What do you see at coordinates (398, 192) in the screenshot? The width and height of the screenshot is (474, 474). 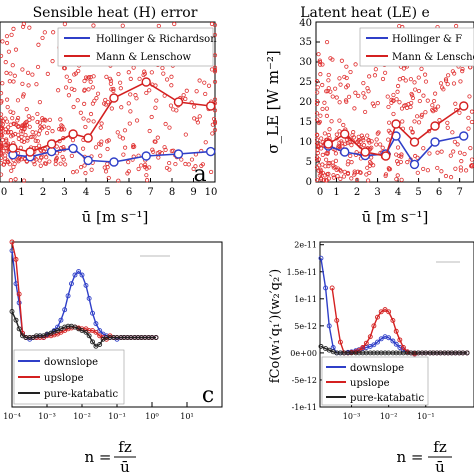 I see `panel-b-xtick-label: 4` at bounding box center [398, 192].